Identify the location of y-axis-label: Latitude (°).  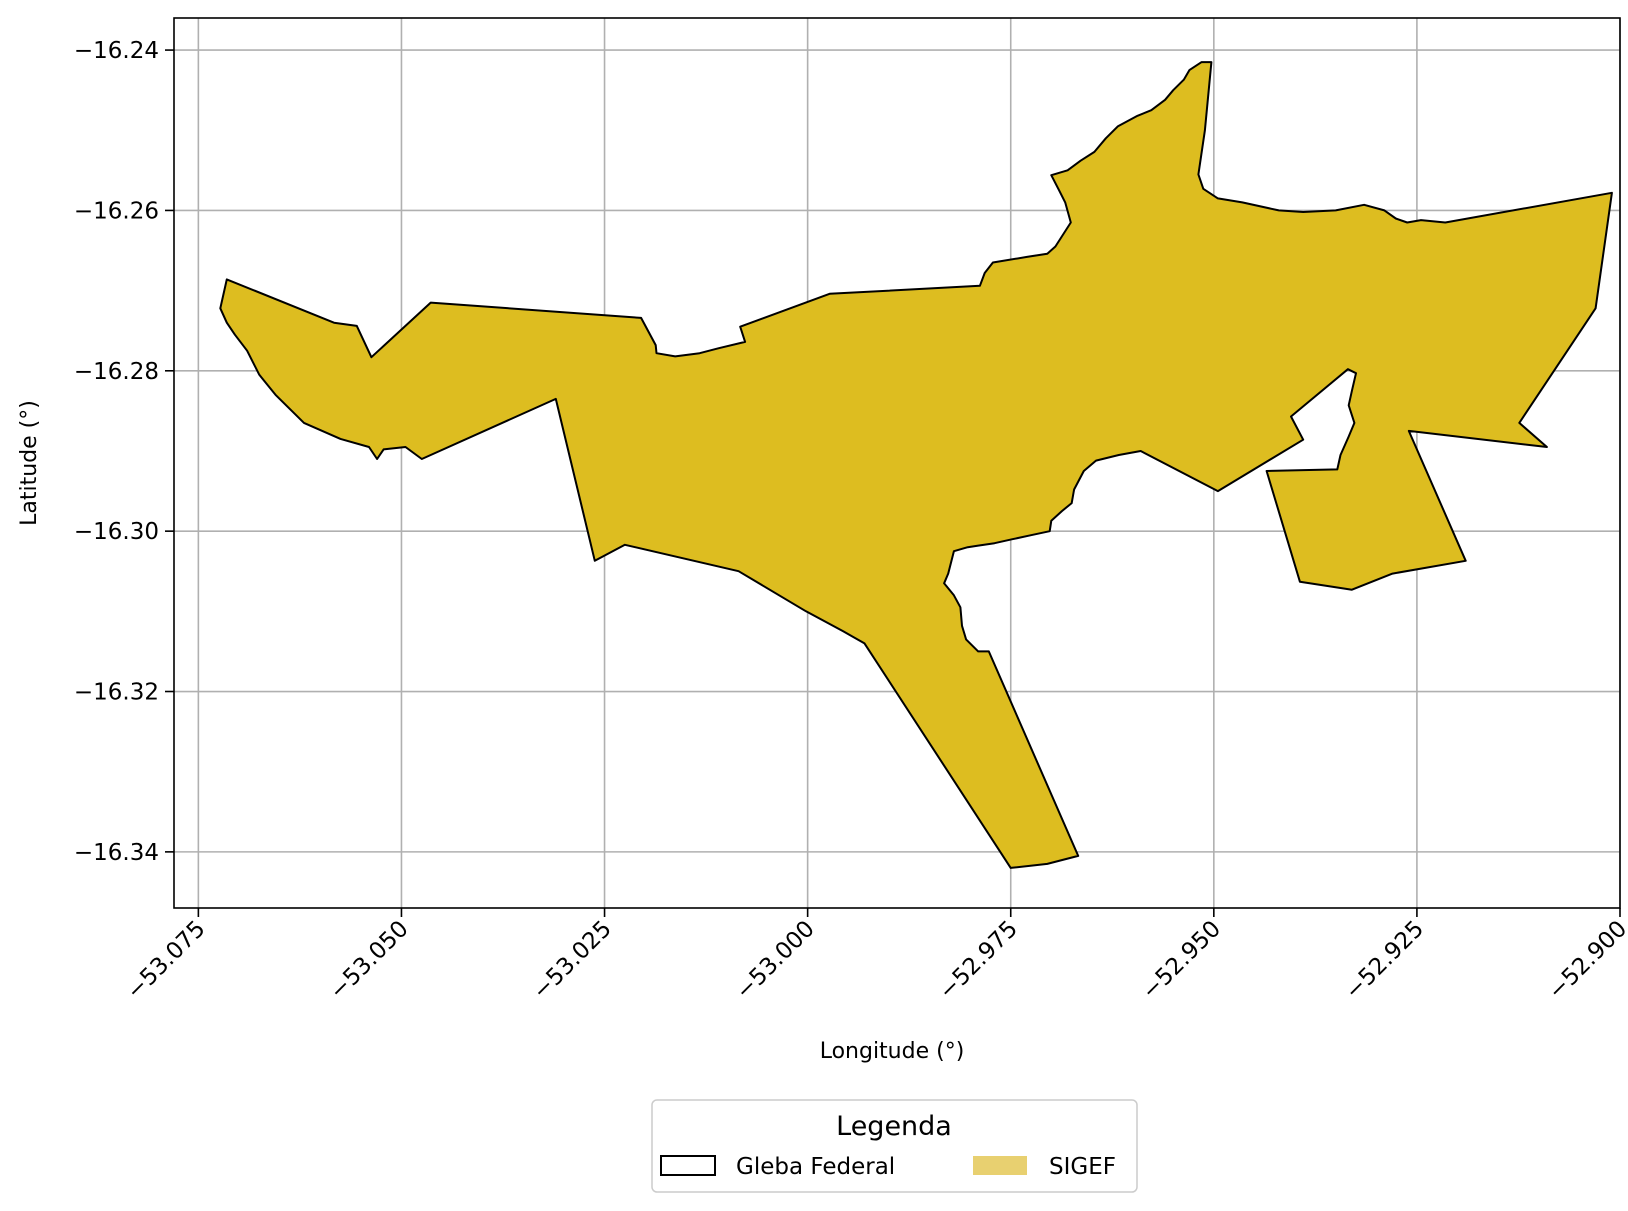
(29, 463).